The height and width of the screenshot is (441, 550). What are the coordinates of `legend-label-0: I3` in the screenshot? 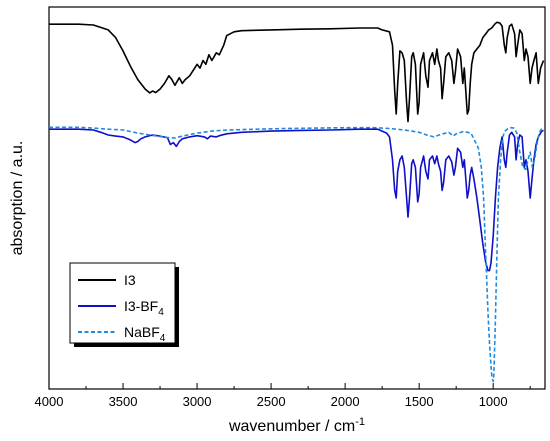 It's located at (130, 280).